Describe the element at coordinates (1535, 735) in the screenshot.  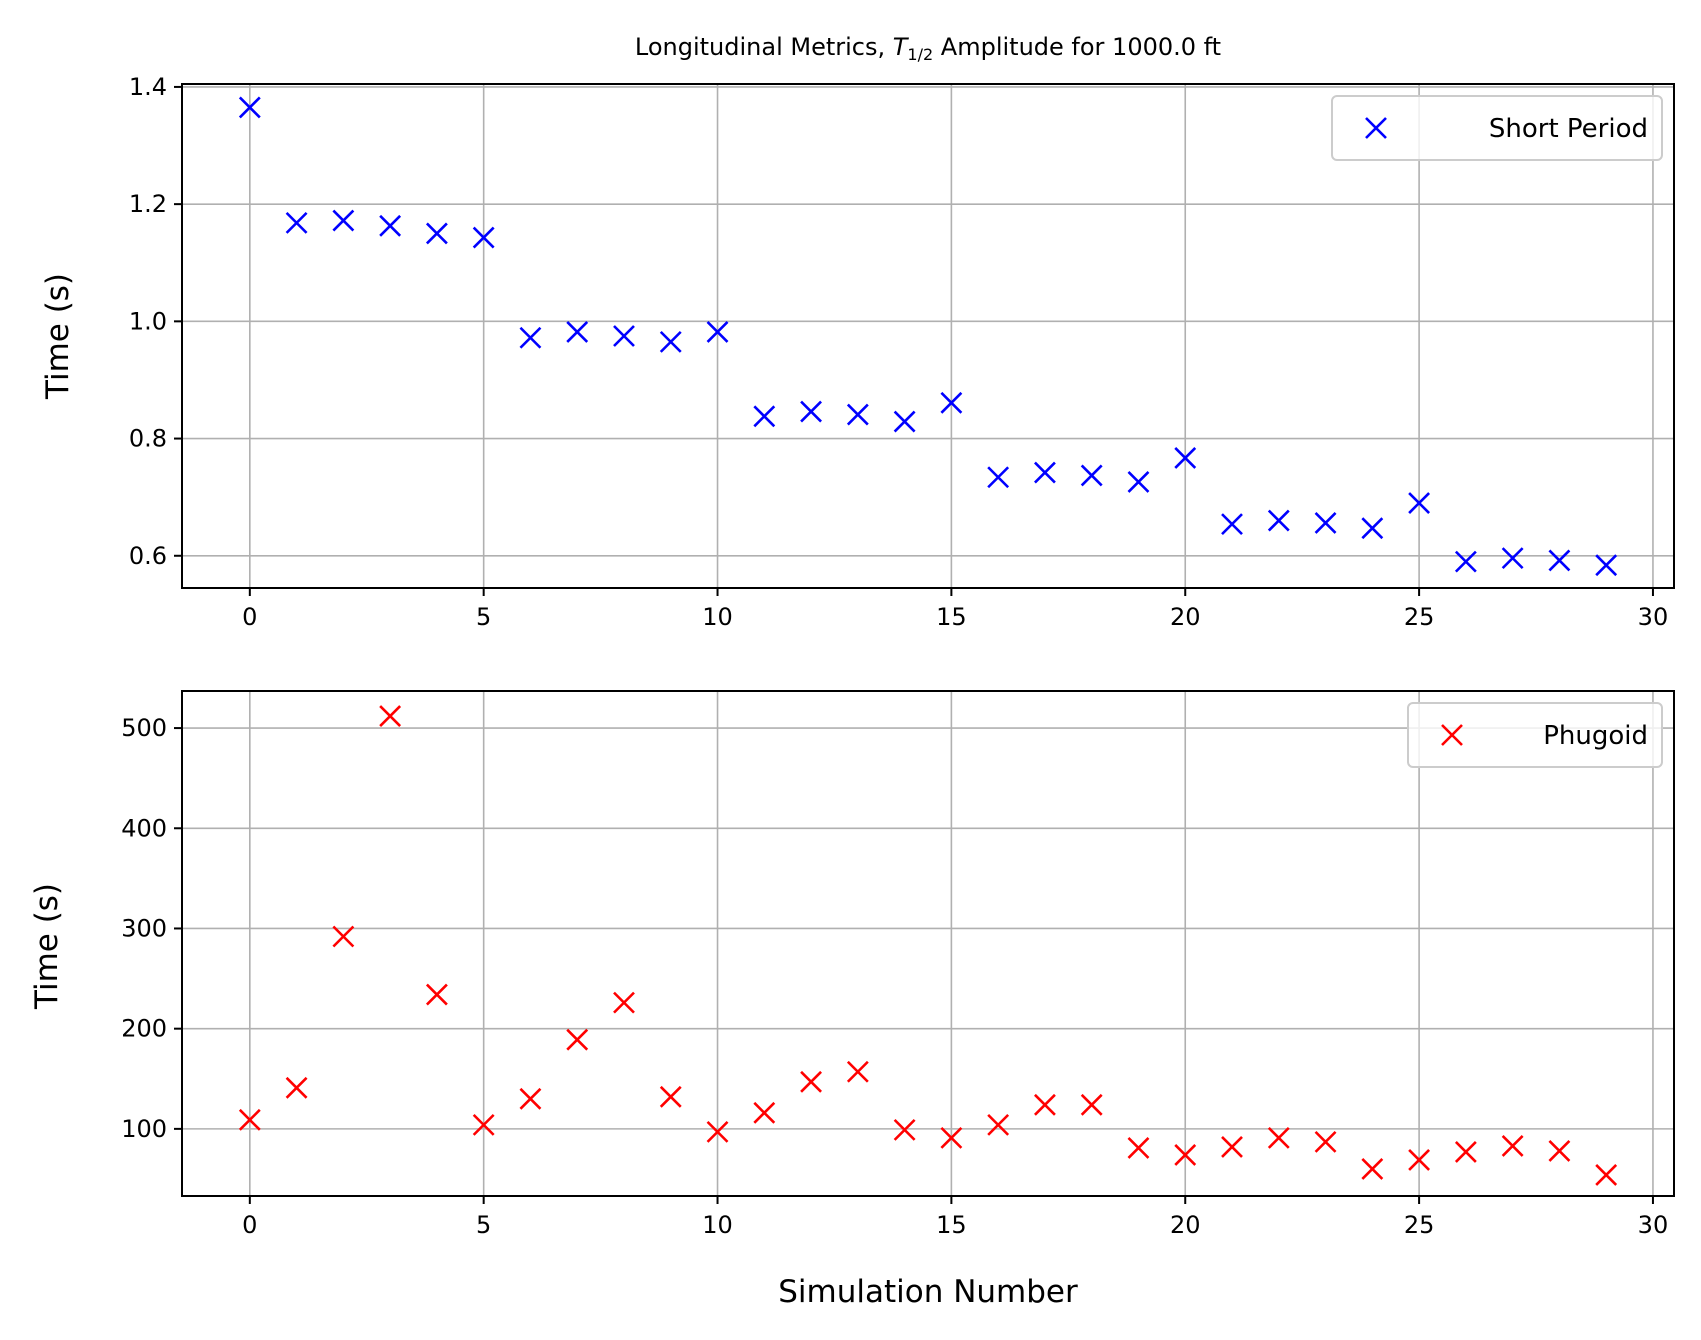
I see `bottom-legend-box` at that location.